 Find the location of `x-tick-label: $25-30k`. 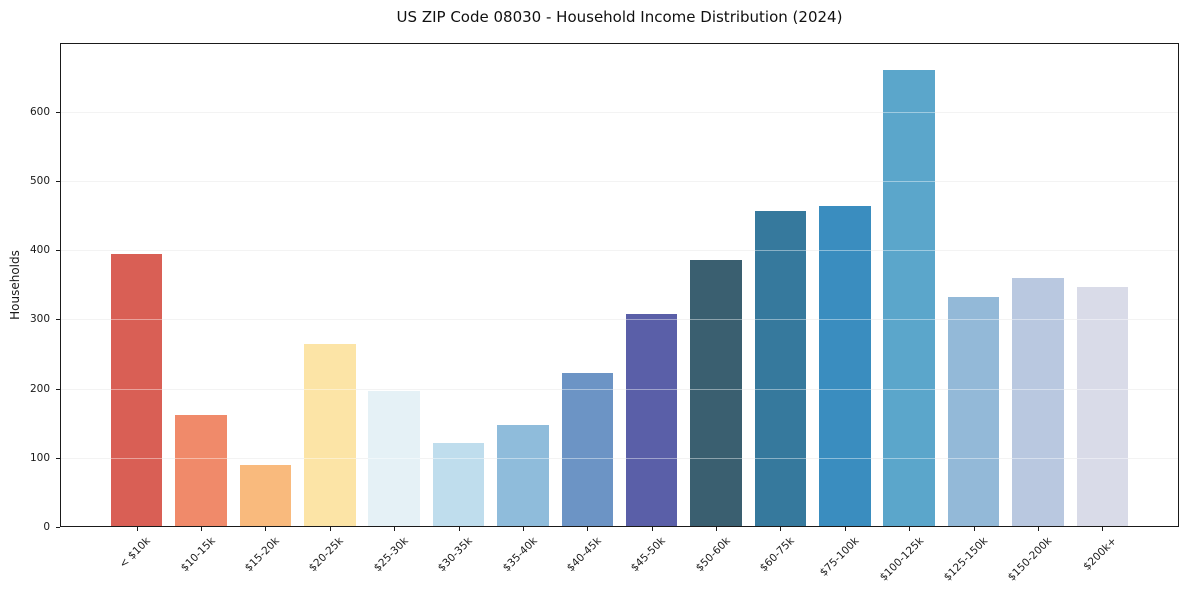

x-tick-label: $25-30k is located at coordinates (391, 555).